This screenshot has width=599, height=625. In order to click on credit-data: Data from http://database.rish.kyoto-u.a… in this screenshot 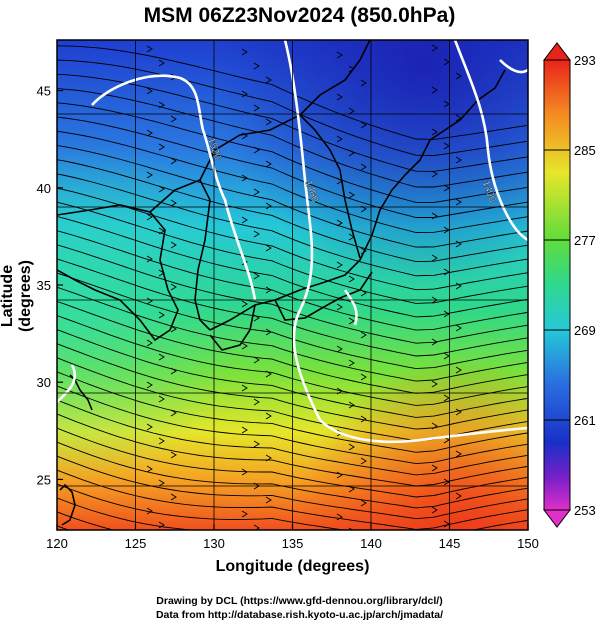, I will do `click(299, 615)`.